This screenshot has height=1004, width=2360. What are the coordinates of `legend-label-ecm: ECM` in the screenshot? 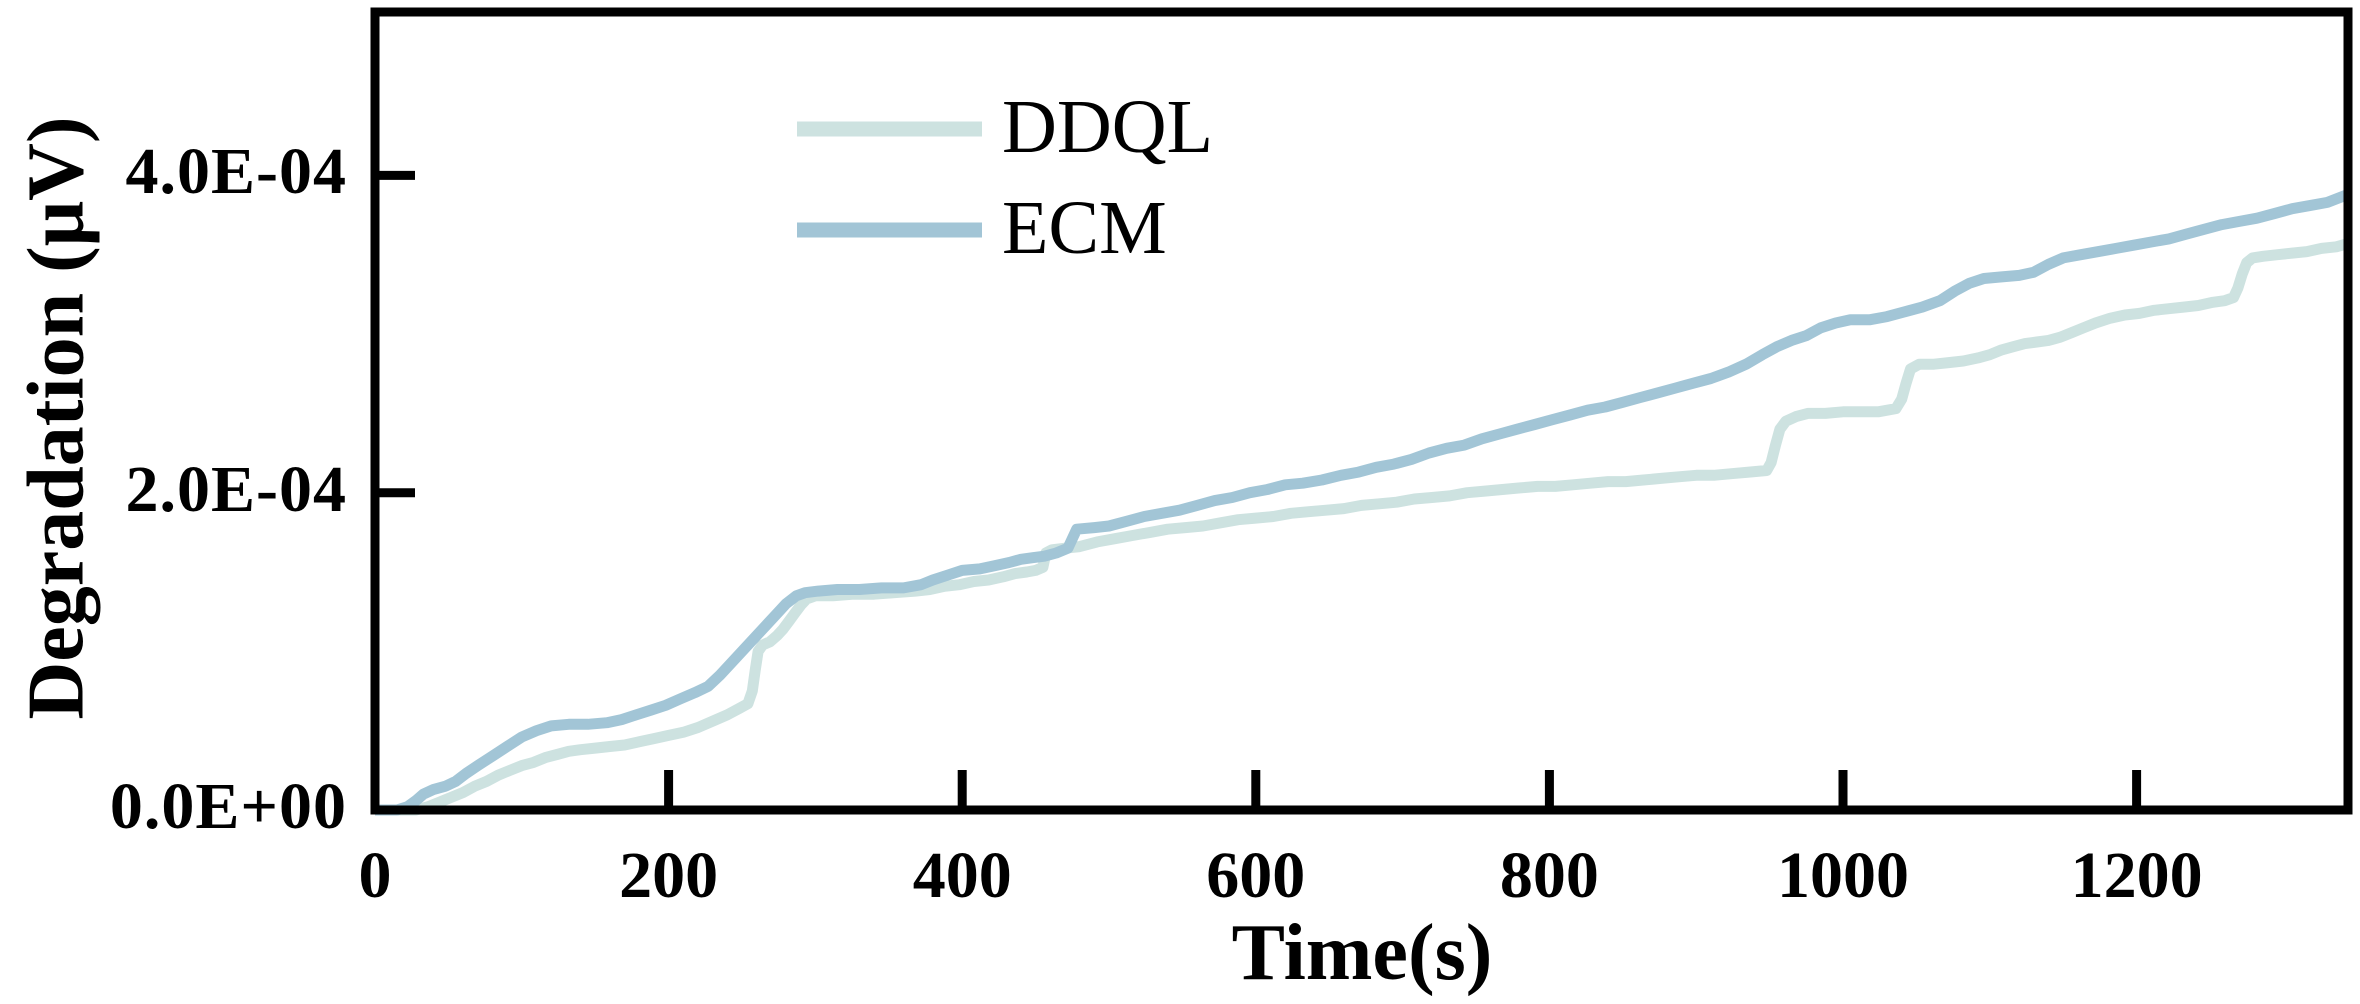 It's located at (1084, 227).